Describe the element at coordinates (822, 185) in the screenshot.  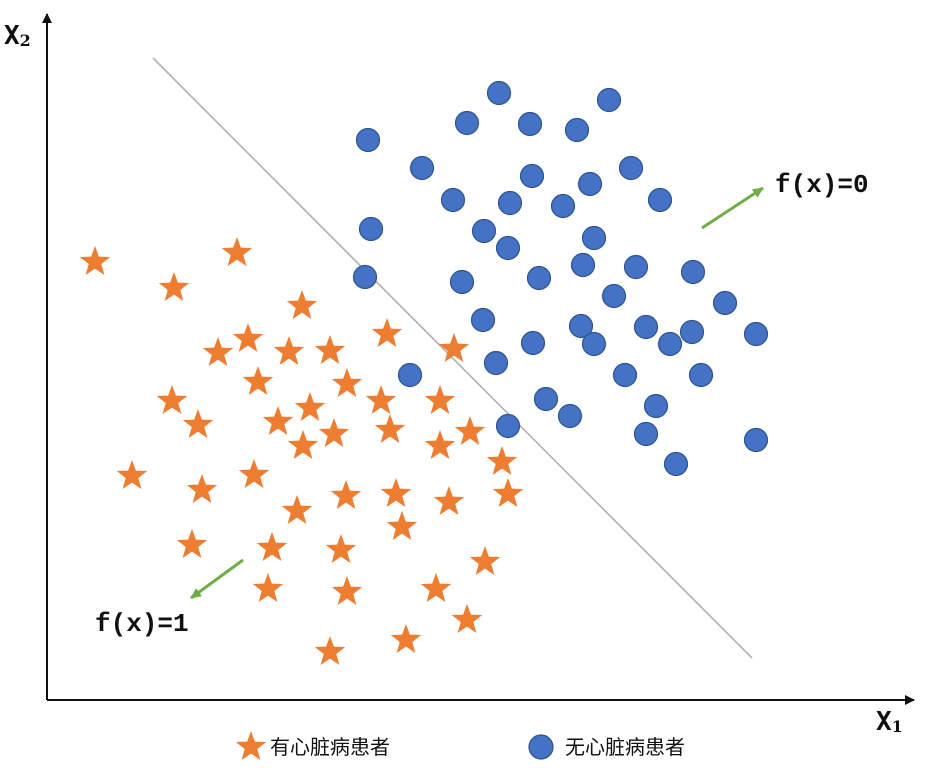
I see `annotation-f-x-0: f(x)=0` at that location.